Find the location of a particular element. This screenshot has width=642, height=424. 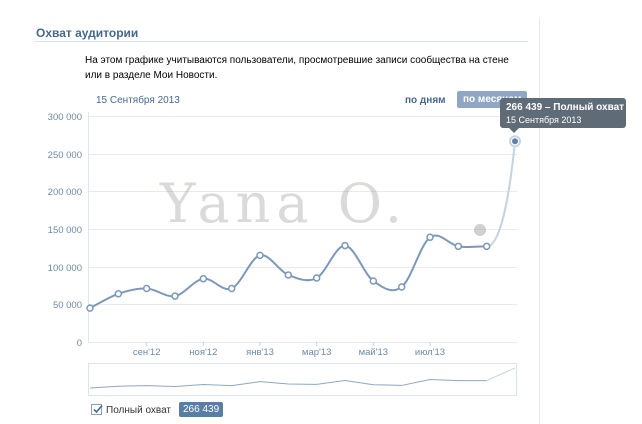

title-divider is located at coordinates (281, 41).